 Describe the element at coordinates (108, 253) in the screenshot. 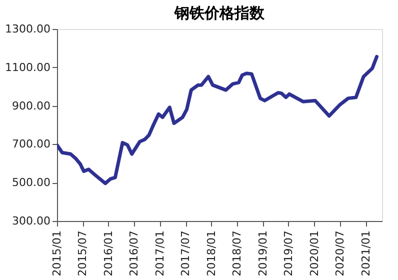

I see `x-tick-label: 2016/01` at that location.